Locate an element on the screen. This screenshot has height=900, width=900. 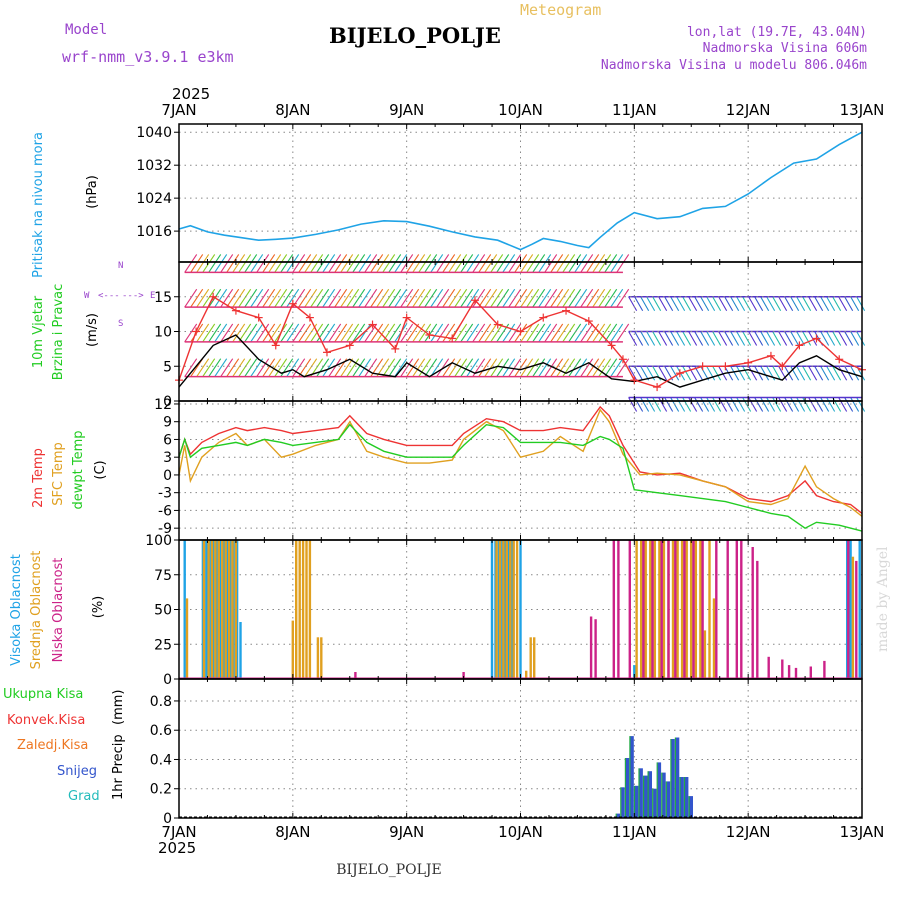
y-tick-label: 15 is located at coordinates (163, 298).